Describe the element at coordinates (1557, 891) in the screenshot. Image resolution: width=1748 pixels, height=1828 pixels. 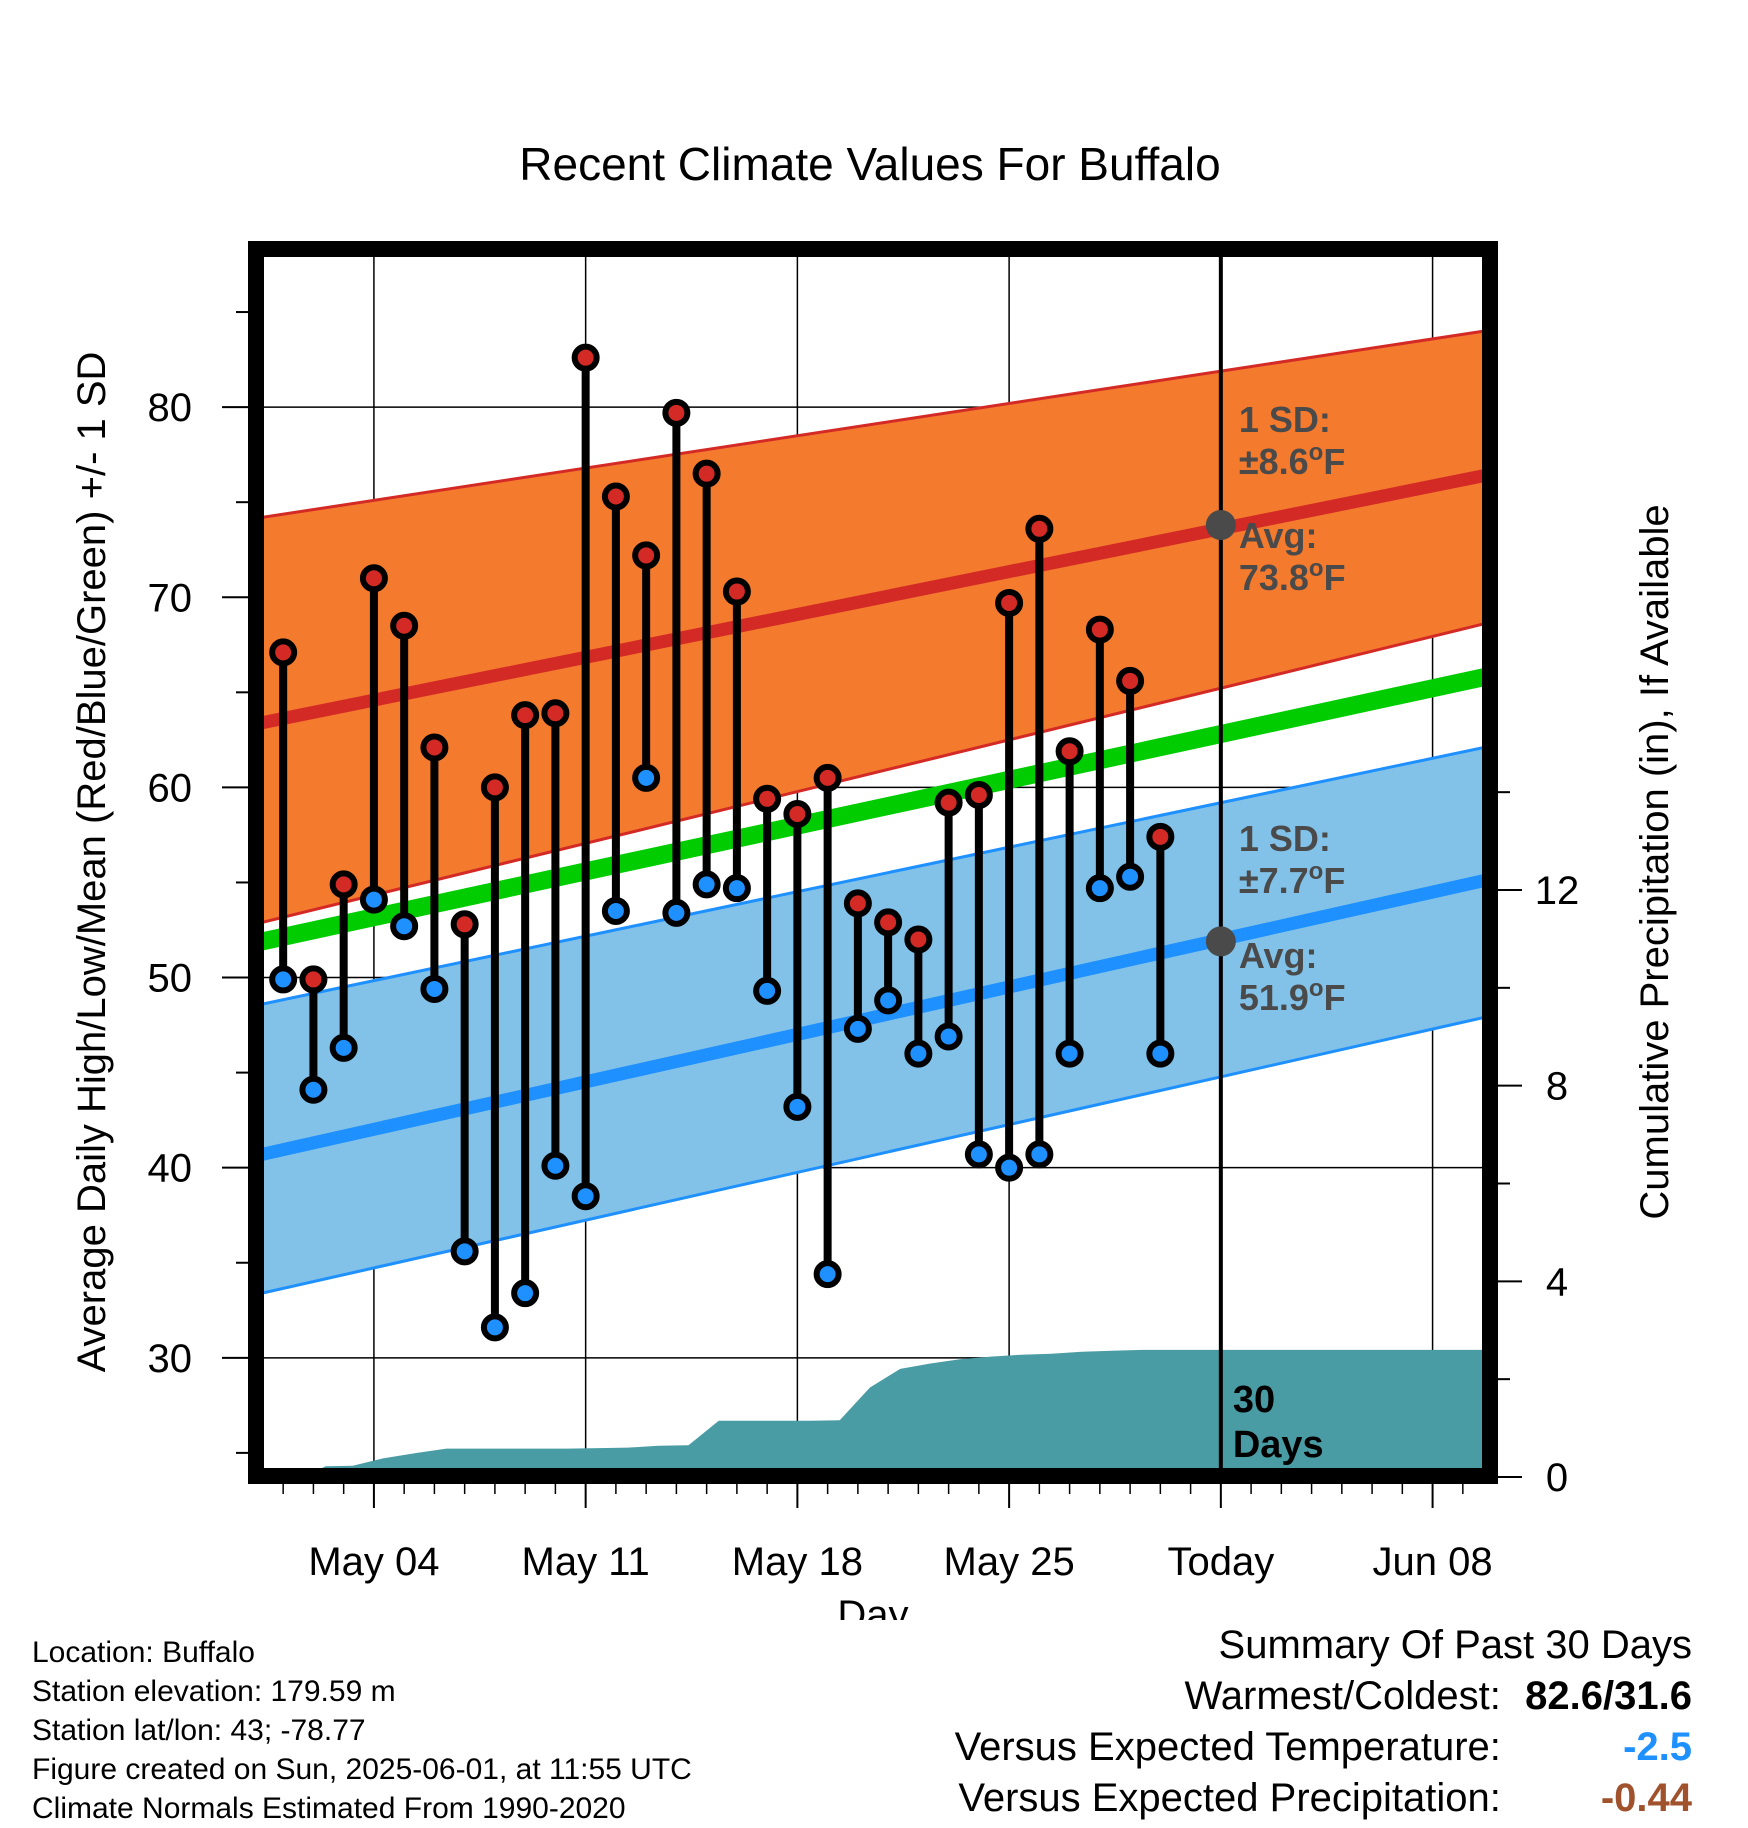
I see `y2-tick-label-3: 12` at that location.